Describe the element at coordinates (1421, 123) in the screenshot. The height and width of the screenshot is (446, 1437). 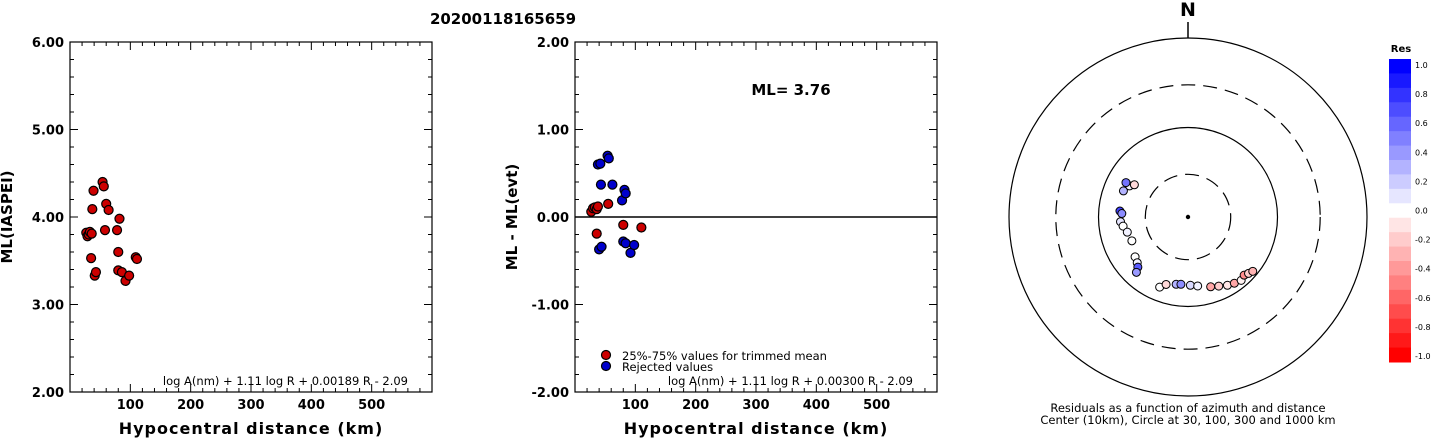
I see `colorbar-tick-label: 0.6` at that location.